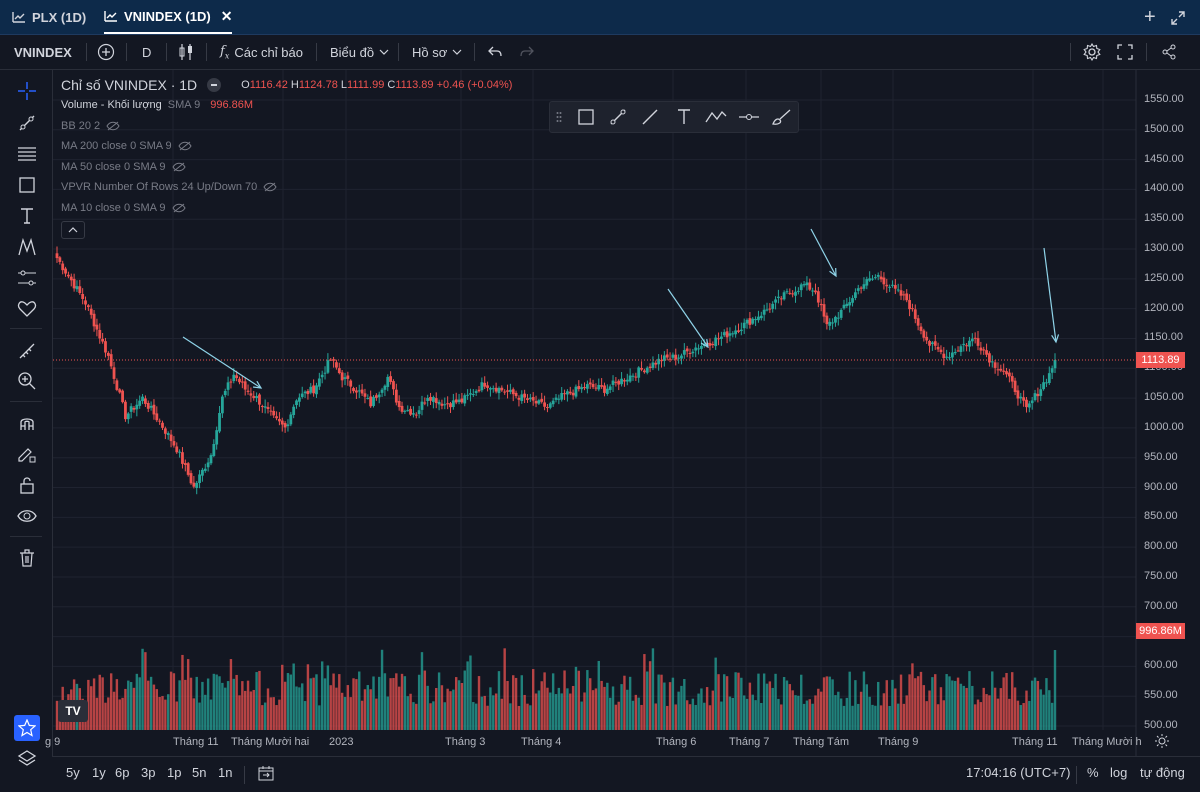  Describe the element at coordinates (168, 17) in the screenshot. I see `tab-vnindex: VNINDEX (1D) ✕` at that location.